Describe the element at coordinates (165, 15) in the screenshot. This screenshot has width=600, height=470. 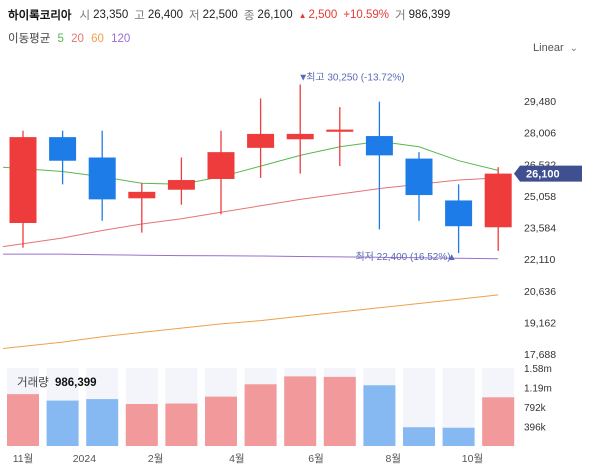
I see `high-value: 26,400` at that location.